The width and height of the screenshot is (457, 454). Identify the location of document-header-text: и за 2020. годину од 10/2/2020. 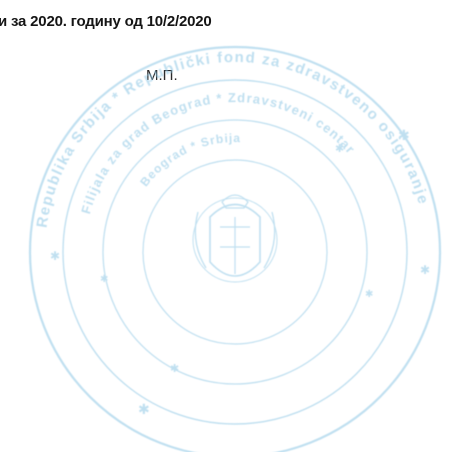
(106, 21).